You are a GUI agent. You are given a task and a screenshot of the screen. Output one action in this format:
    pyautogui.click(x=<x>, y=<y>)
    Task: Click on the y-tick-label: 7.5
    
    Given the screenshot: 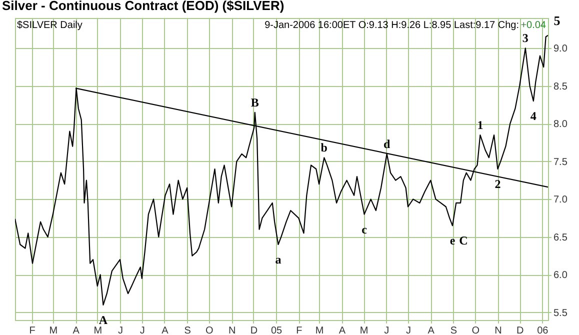 What is the action you would take?
    pyautogui.click(x=561, y=162)
    